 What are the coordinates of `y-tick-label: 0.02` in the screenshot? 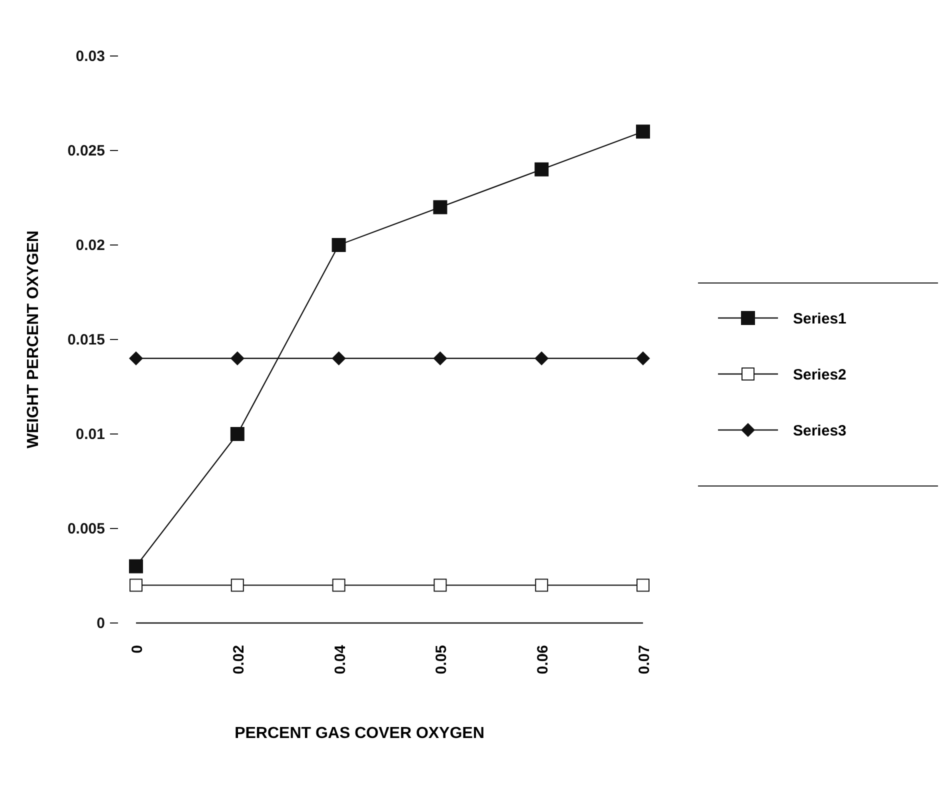 It's located at (90, 245).